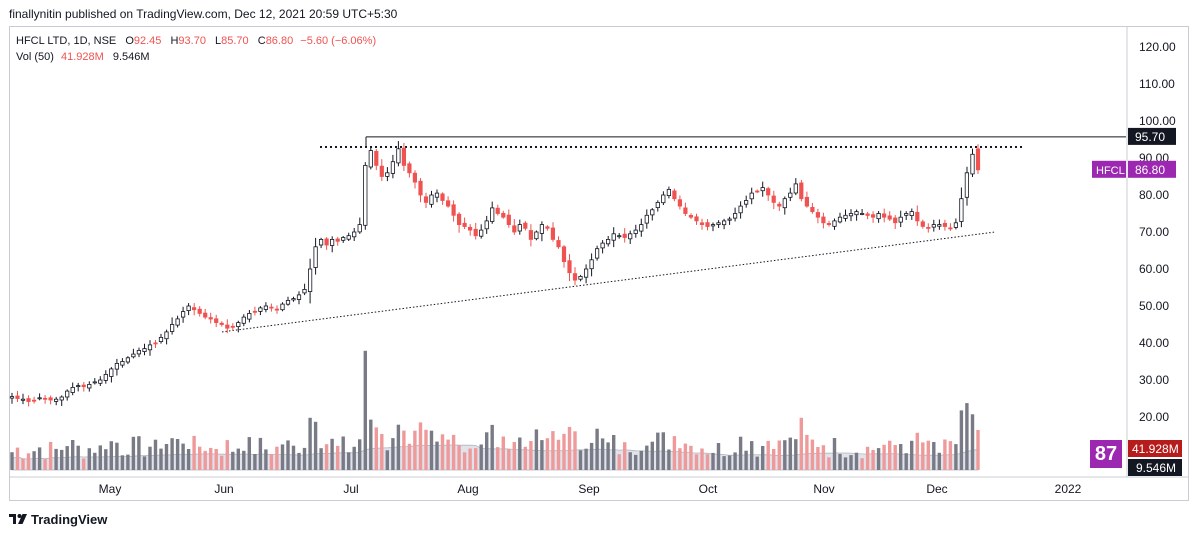 The image size is (1200, 533). What do you see at coordinates (218, 41) in the screenshot?
I see `legend-low-label: L` at bounding box center [218, 41].